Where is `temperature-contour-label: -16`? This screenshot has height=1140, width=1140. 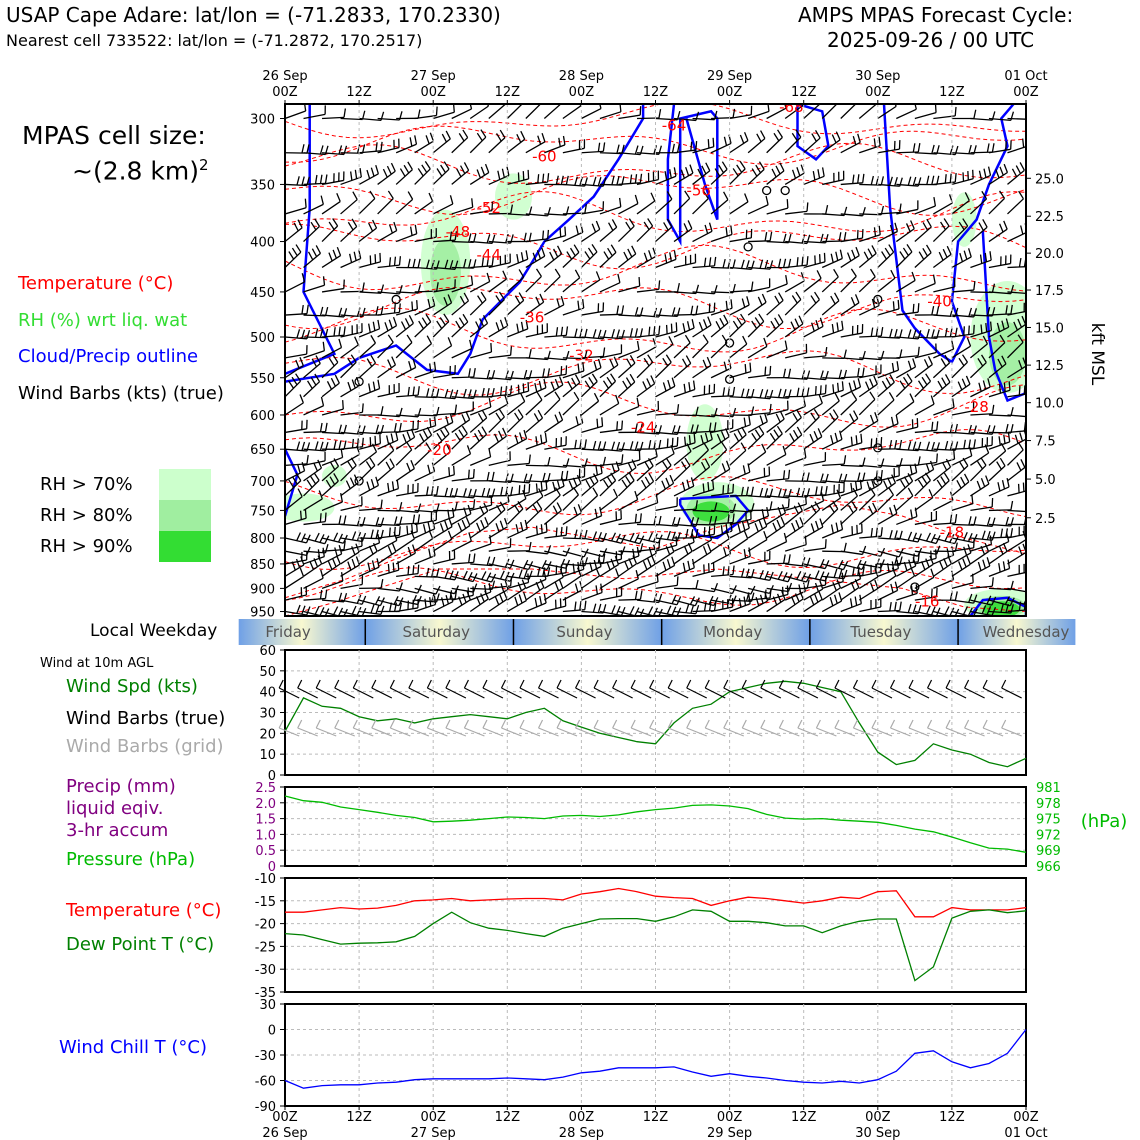
temperature-contour-label: -16 is located at coordinates (927, 601).